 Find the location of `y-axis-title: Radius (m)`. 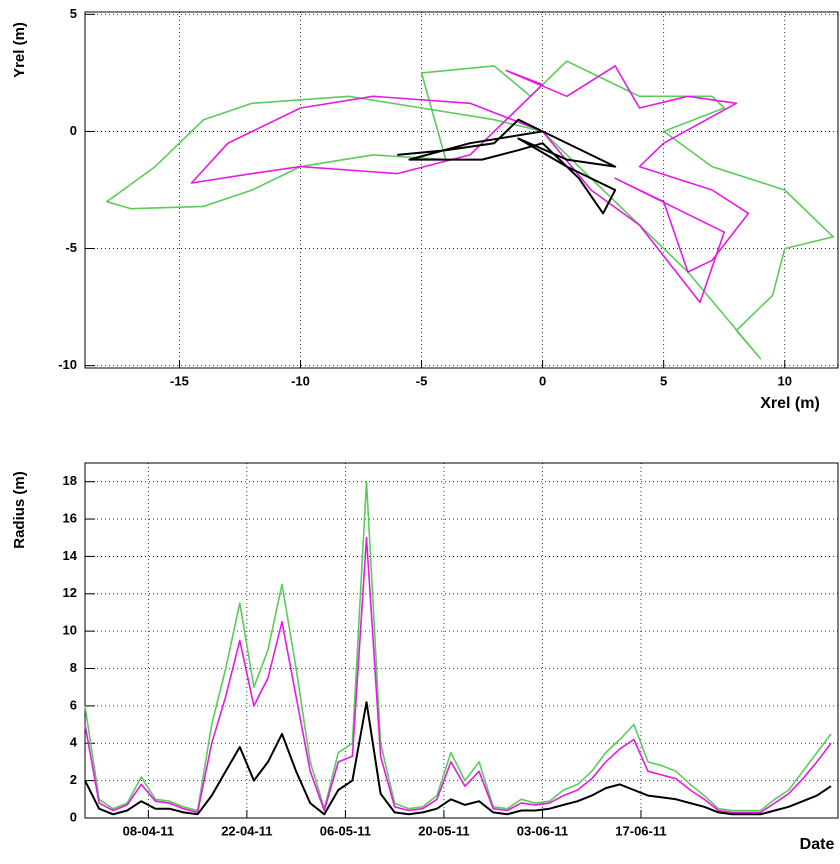

y-axis-title: Radius (m) is located at coordinates (19, 510).